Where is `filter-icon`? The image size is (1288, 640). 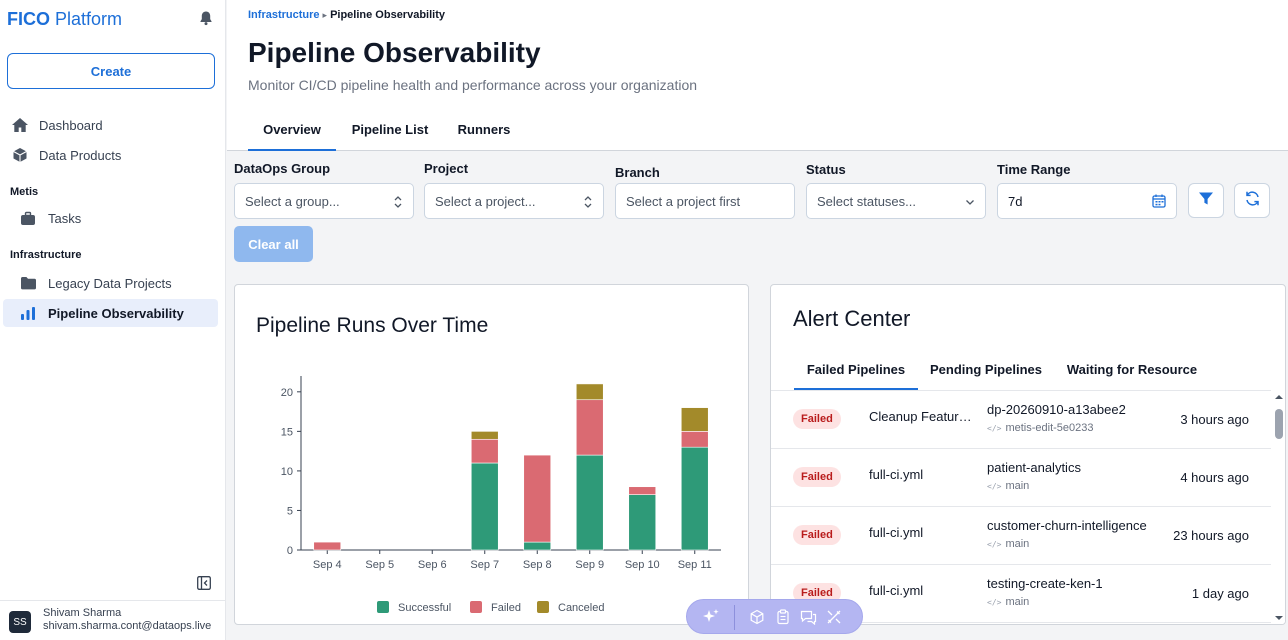
filter-icon is located at coordinates (1206, 201).